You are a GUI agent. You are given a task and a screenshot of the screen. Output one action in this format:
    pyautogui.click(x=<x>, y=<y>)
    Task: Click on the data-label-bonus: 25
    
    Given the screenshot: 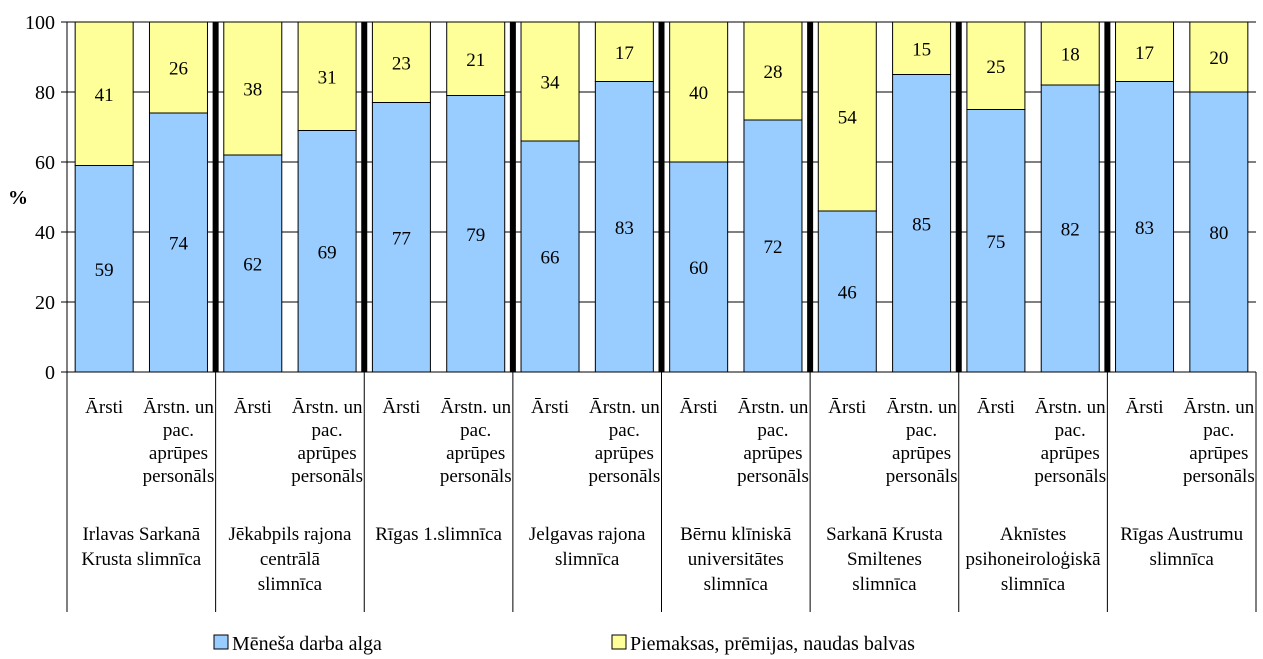 What is the action you would take?
    pyautogui.click(x=995, y=67)
    